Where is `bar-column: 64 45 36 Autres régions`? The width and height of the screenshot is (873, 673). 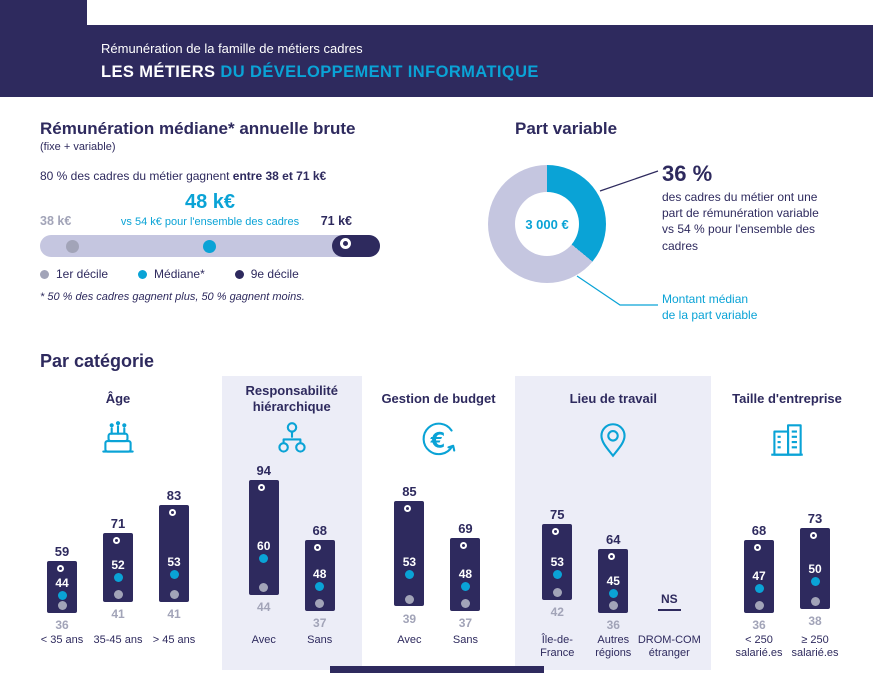
bar-column: 64 45 36 Autres régions is located at coordinates (613, 563).